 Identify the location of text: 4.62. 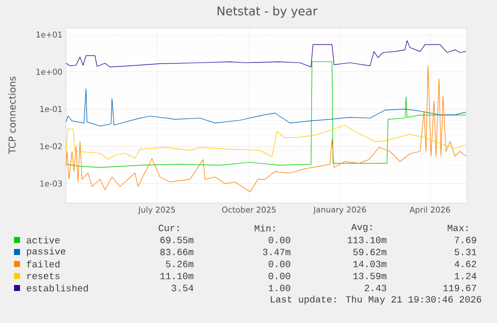
(465, 264).